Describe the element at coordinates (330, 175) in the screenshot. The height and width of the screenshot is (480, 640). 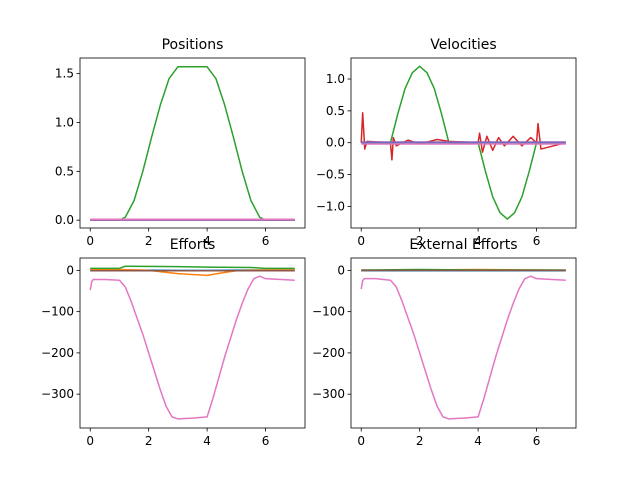
I see `y-tick-label: −0.5` at that location.